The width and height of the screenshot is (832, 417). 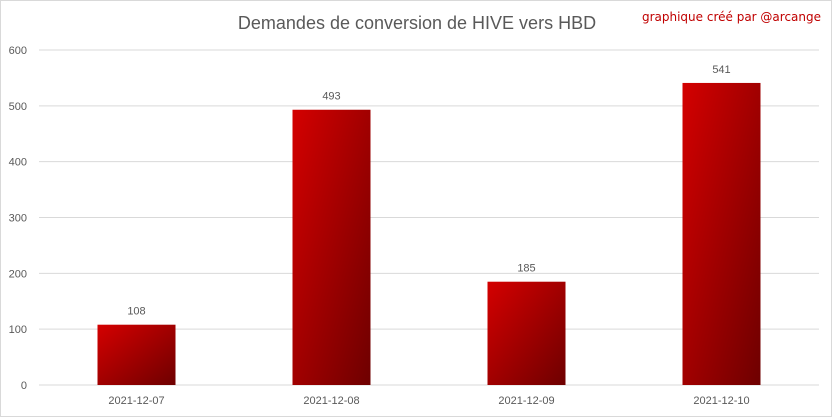 What do you see at coordinates (731, 17) in the screenshot?
I see `chart-credit: graphique créé par @arcange` at bounding box center [731, 17].